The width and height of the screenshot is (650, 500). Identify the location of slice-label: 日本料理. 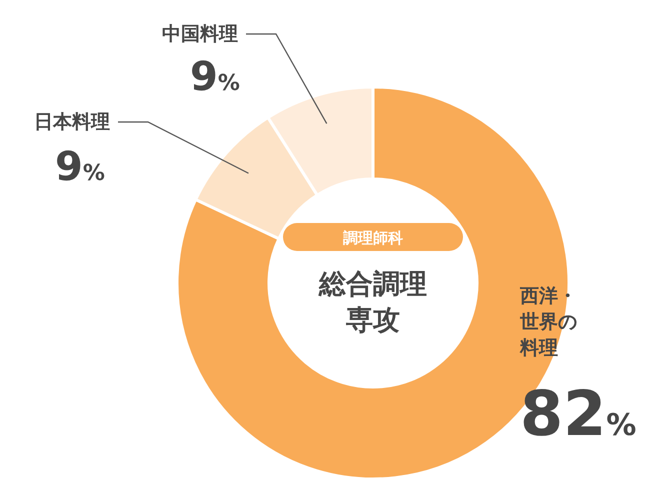
(72, 122).